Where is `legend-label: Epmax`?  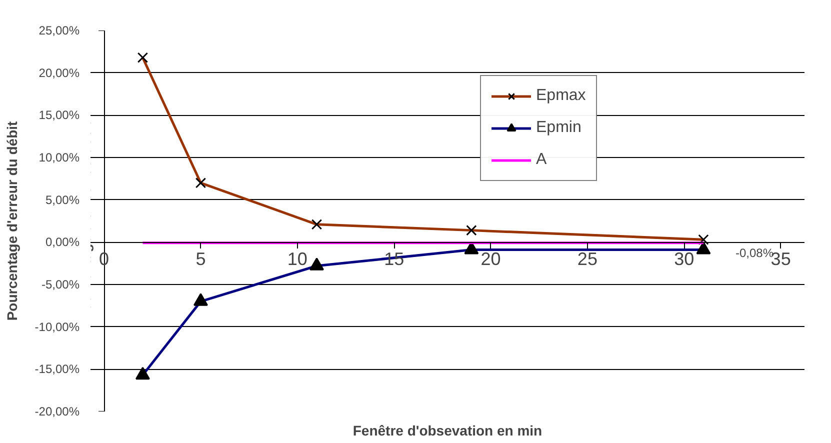 legend-label: Epmax is located at coordinates (561, 96).